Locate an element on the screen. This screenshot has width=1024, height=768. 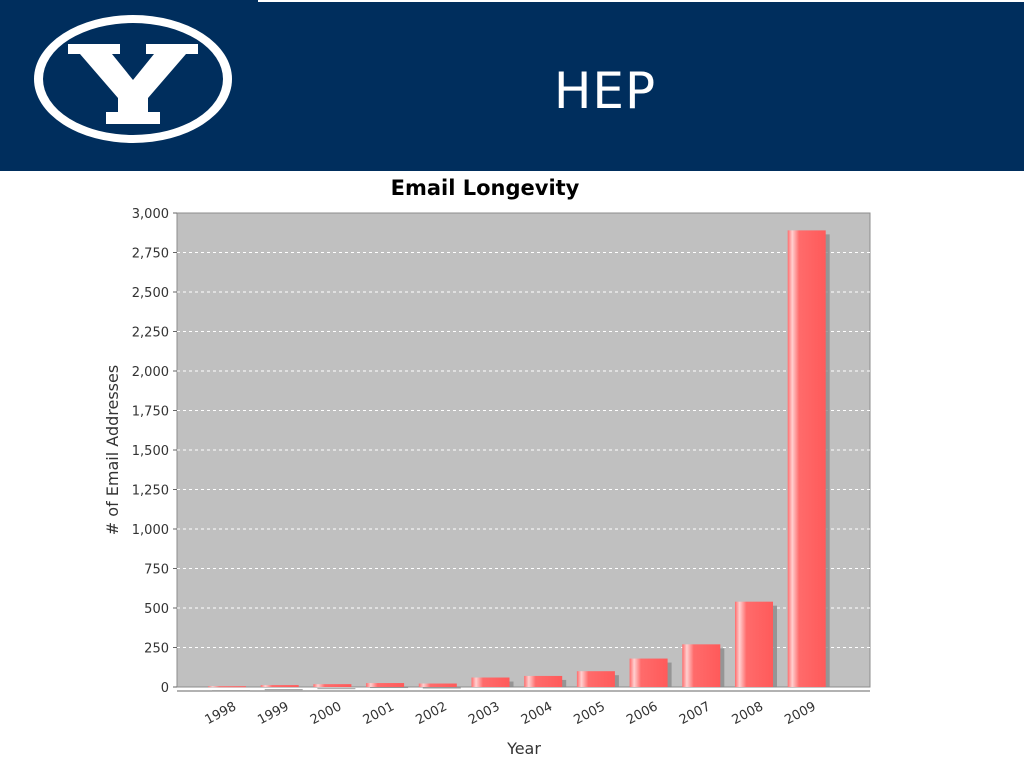
bar-2009 is located at coordinates (806, 458).